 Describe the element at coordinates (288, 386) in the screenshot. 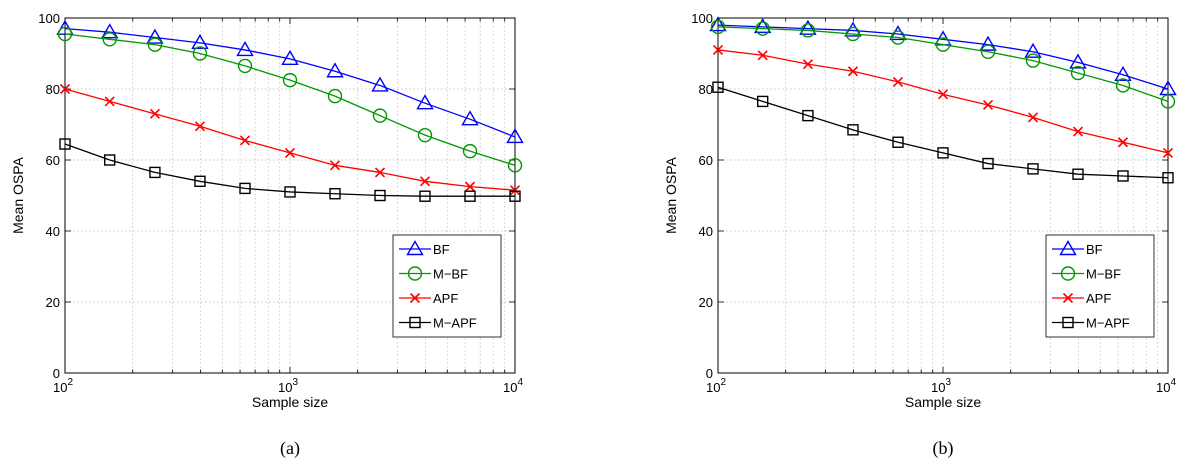

I see `x-tick-label: 10³` at that location.